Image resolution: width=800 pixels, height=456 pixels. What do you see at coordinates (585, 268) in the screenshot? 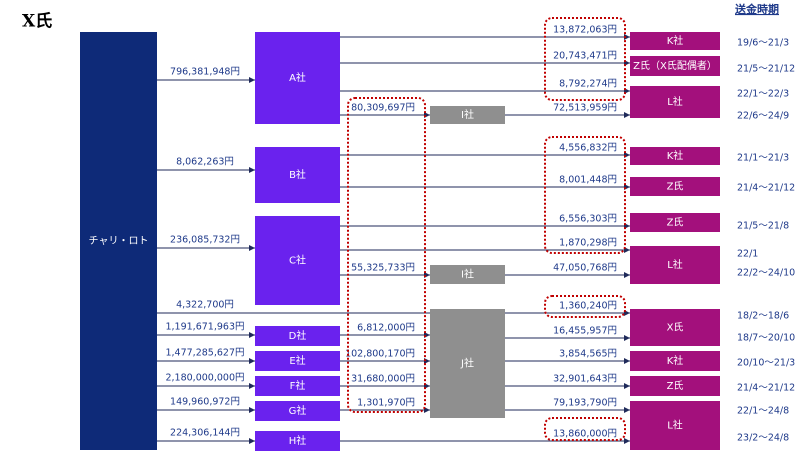
I see `amount: 47,050,768円` at bounding box center [585, 268].